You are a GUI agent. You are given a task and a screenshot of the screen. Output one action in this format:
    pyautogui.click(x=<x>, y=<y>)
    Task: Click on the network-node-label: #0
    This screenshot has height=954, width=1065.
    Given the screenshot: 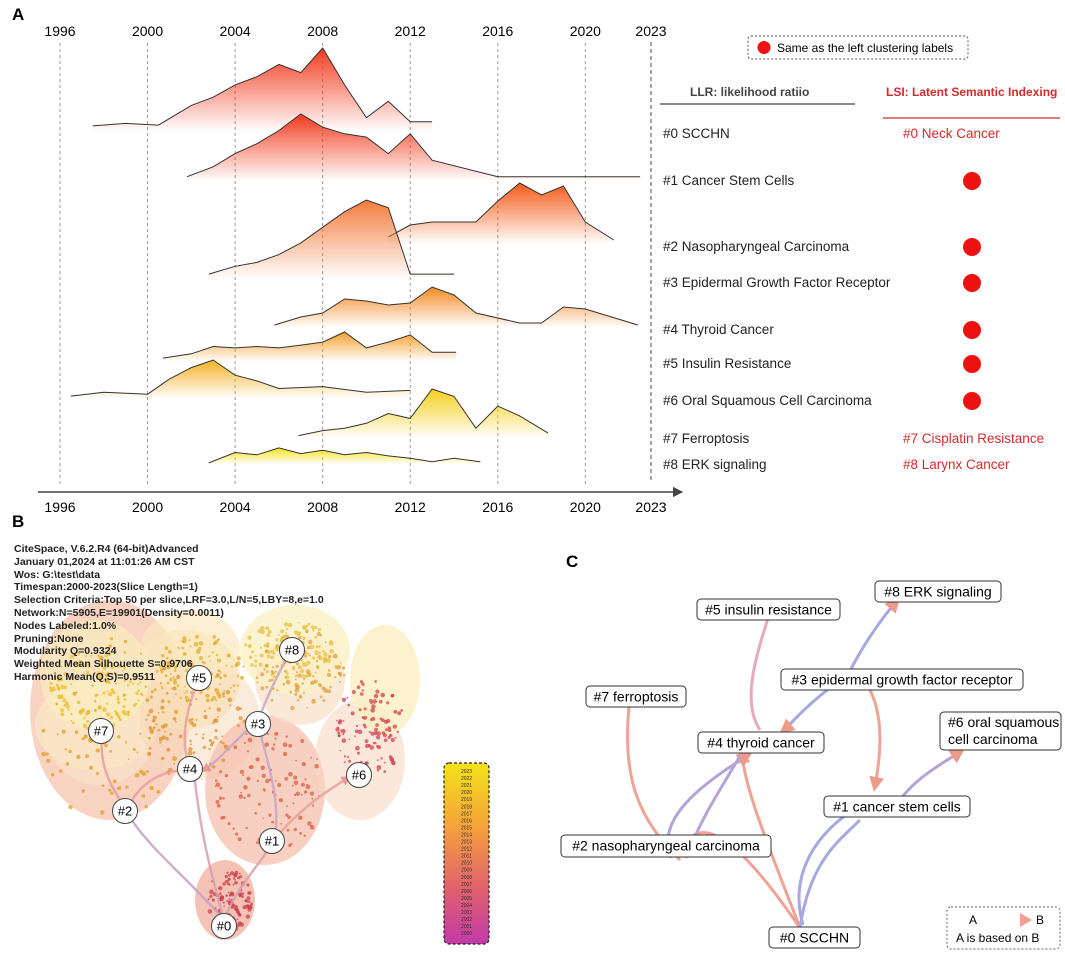 What is the action you would take?
    pyautogui.click(x=224, y=926)
    